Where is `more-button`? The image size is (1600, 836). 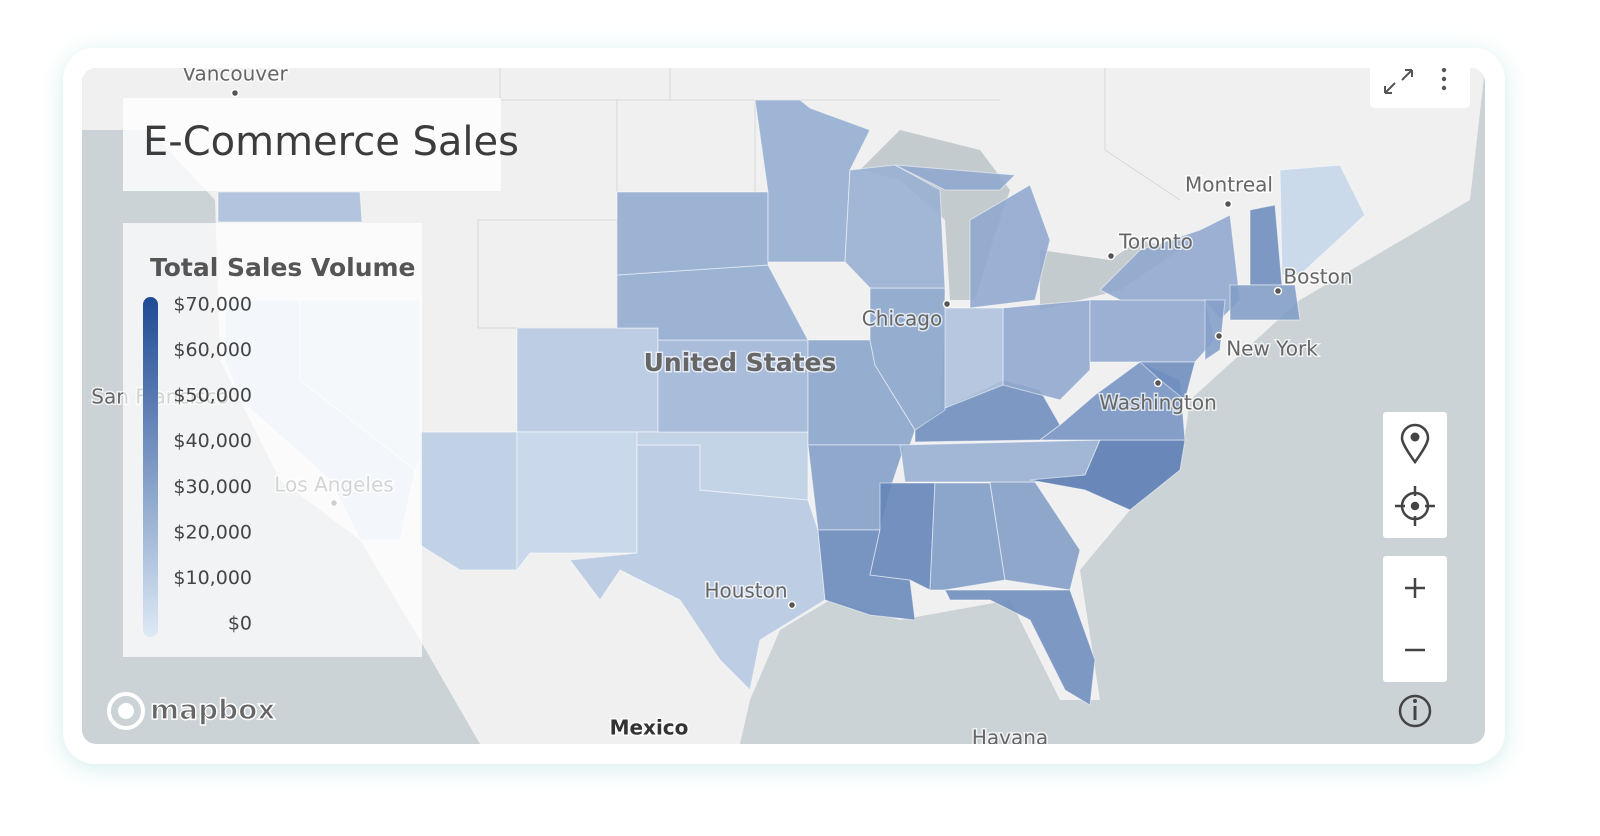
more-button is located at coordinates (1444, 79).